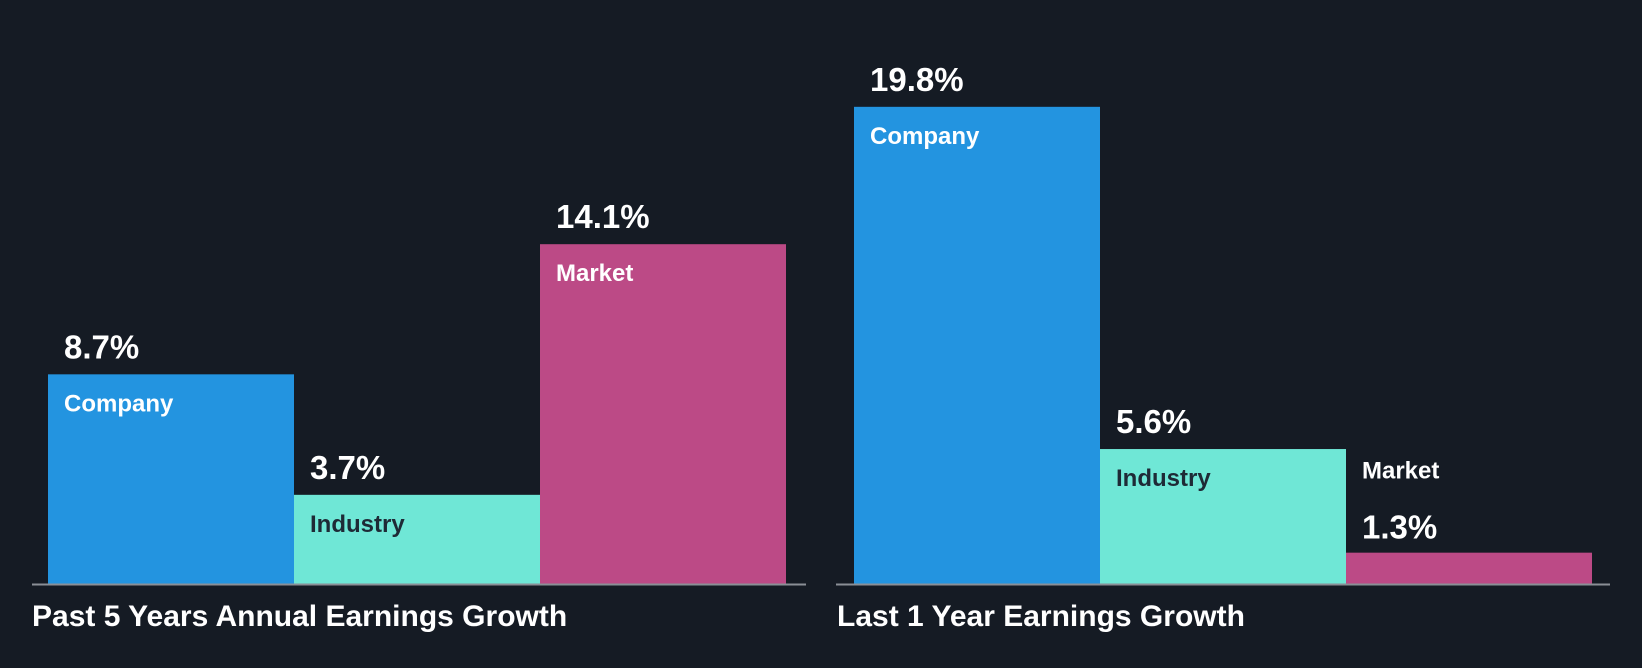 This screenshot has width=1642, height=668. Describe the element at coordinates (299, 616) in the screenshot. I see `chart-title: Past 5 Years Annual Earnings Growth` at that location.